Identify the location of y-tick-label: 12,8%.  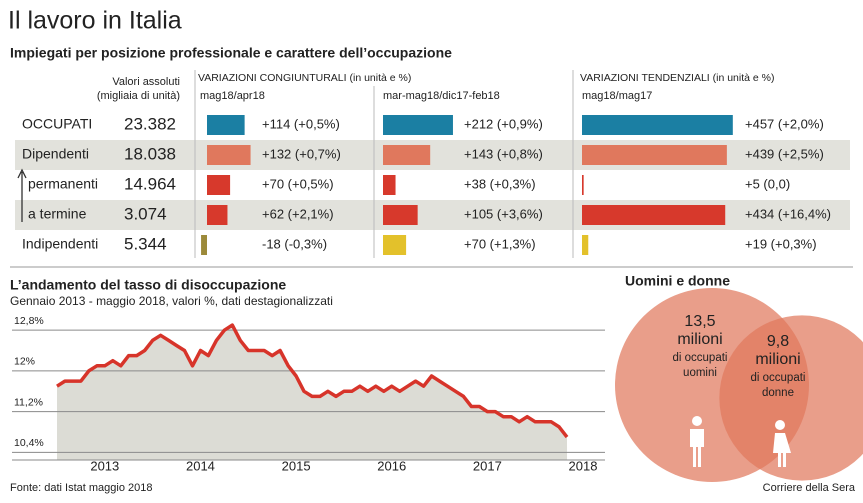
(29, 321).